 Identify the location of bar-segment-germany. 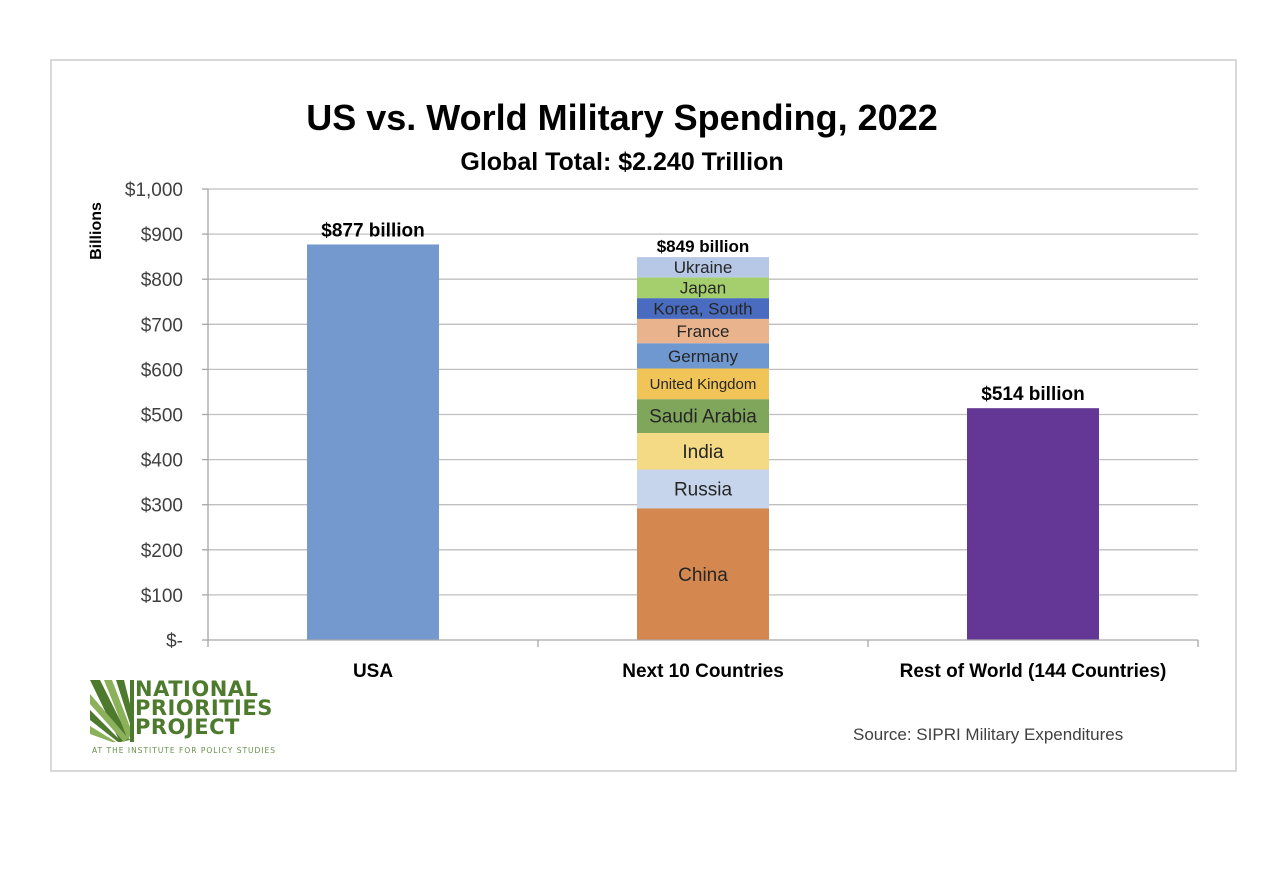
(703, 356).